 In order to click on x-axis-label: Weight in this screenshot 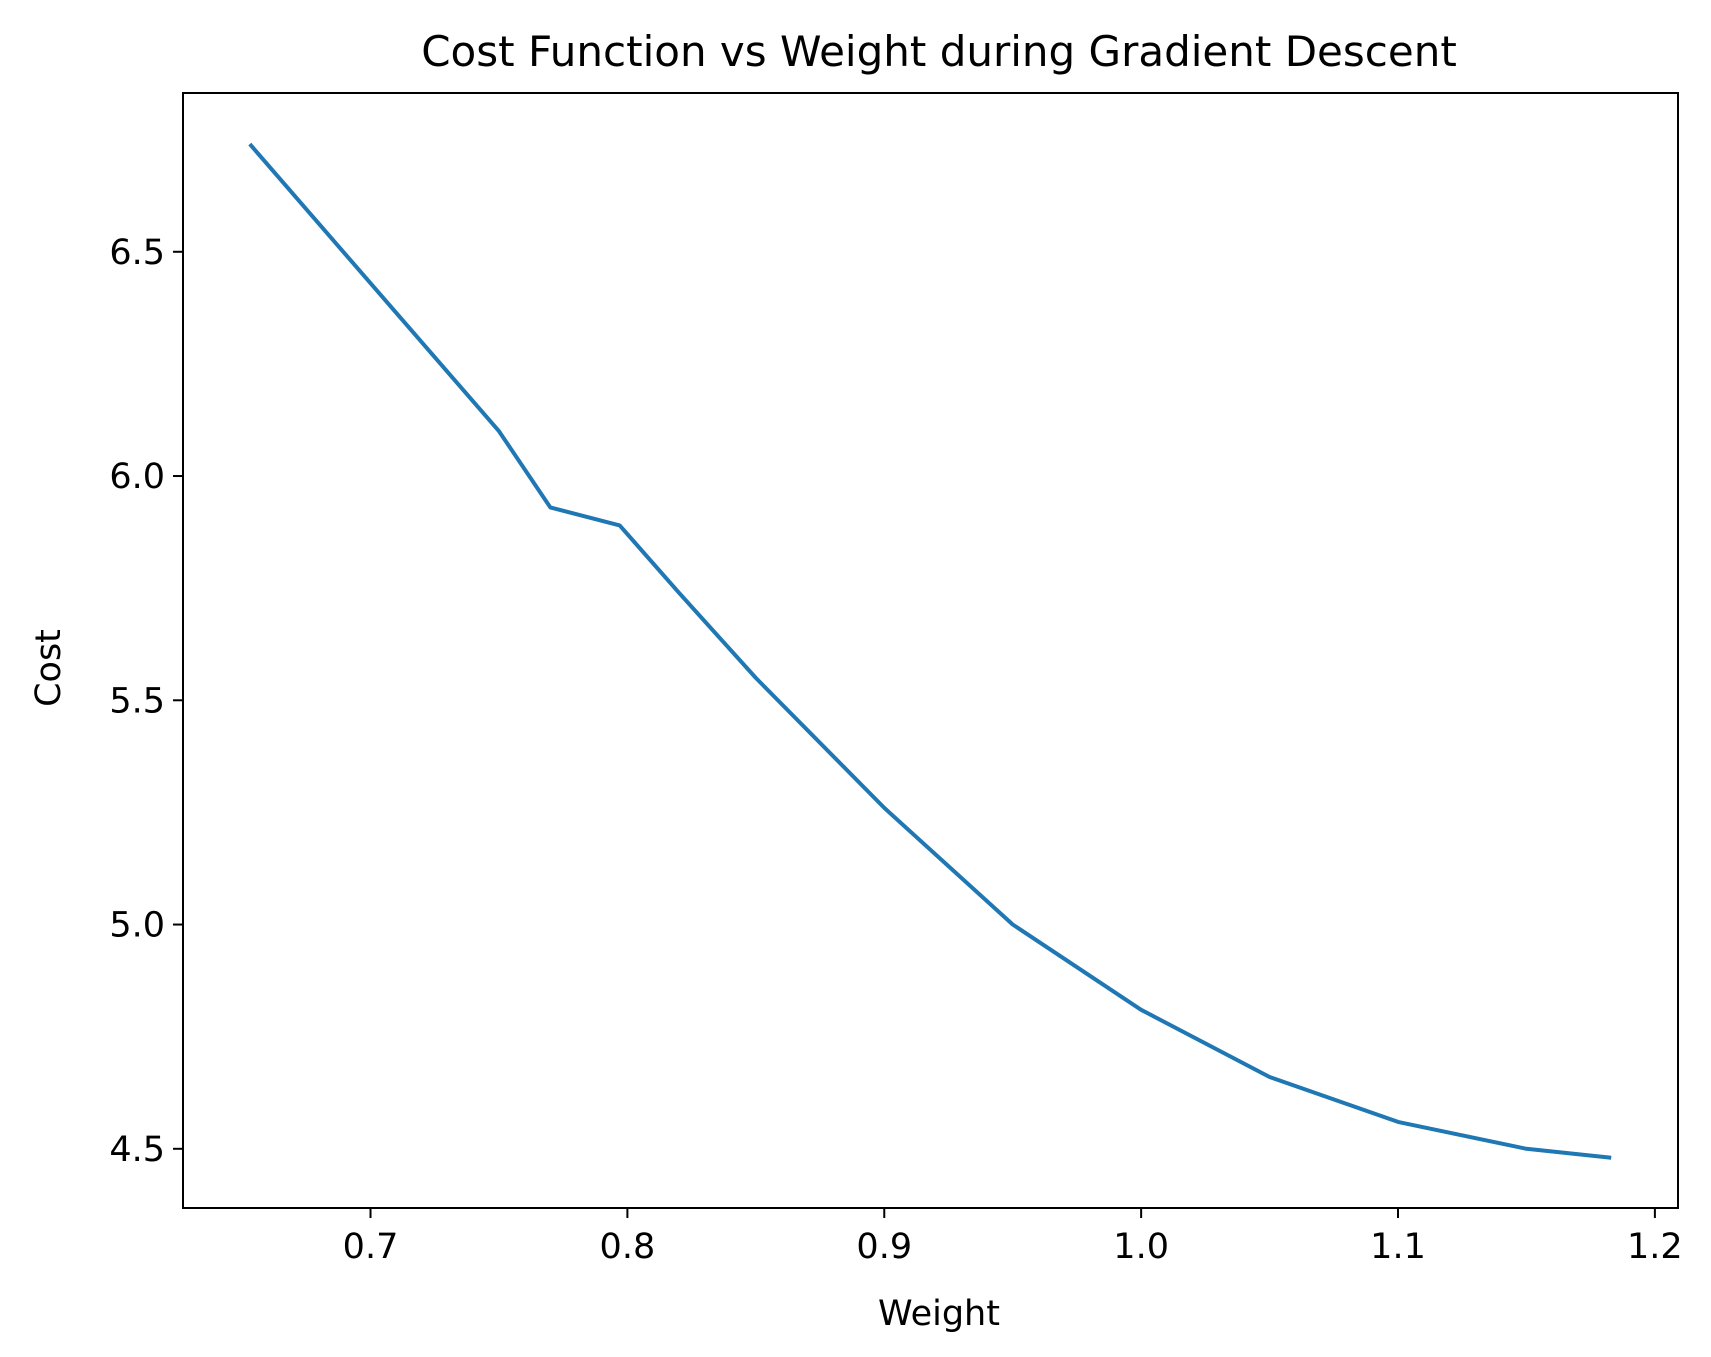, I will do `click(939, 1314)`.